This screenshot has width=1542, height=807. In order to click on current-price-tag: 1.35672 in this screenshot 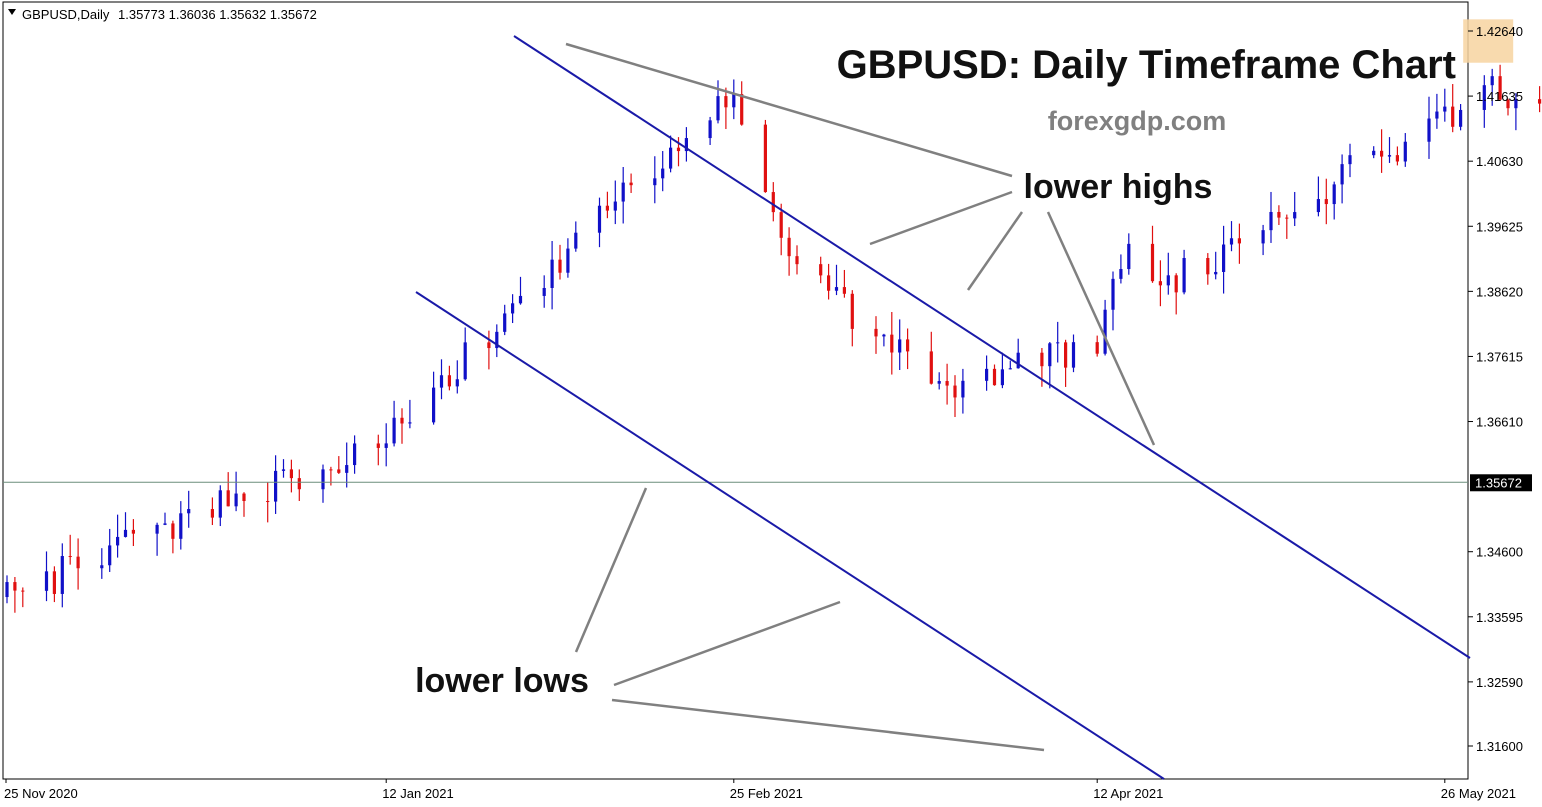, I will do `click(1501, 483)`.